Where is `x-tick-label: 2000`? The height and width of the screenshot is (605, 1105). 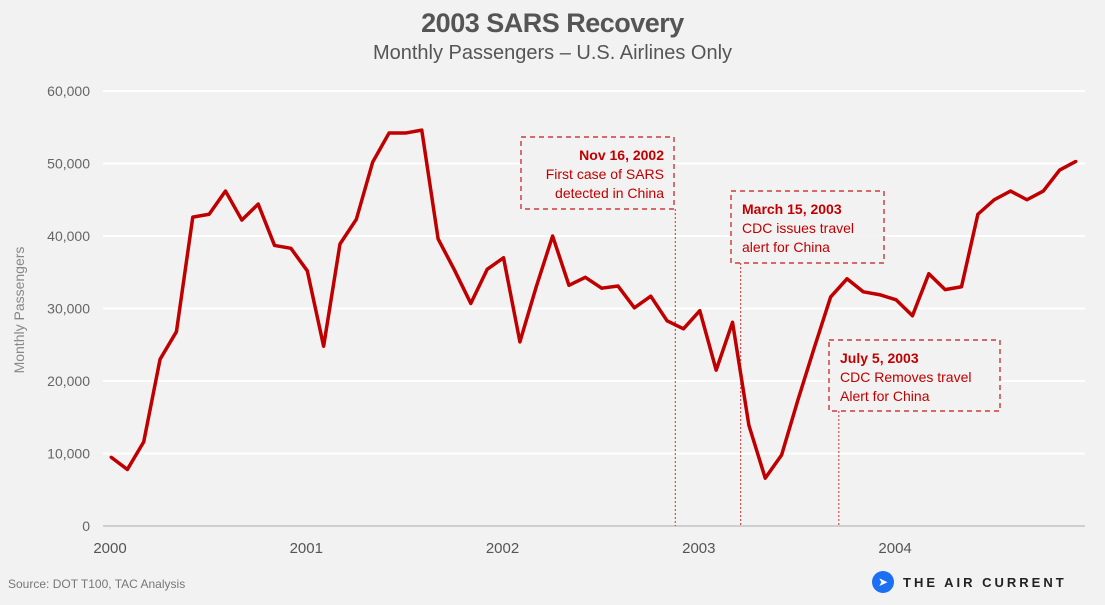
x-tick-label: 2000 is located at coordinates (109, 548).